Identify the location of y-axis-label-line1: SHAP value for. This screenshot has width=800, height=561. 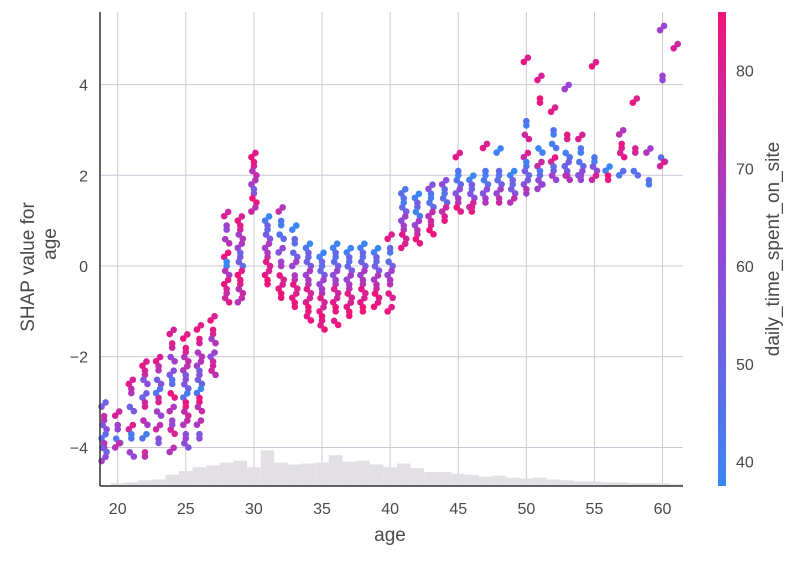
(28, 267).